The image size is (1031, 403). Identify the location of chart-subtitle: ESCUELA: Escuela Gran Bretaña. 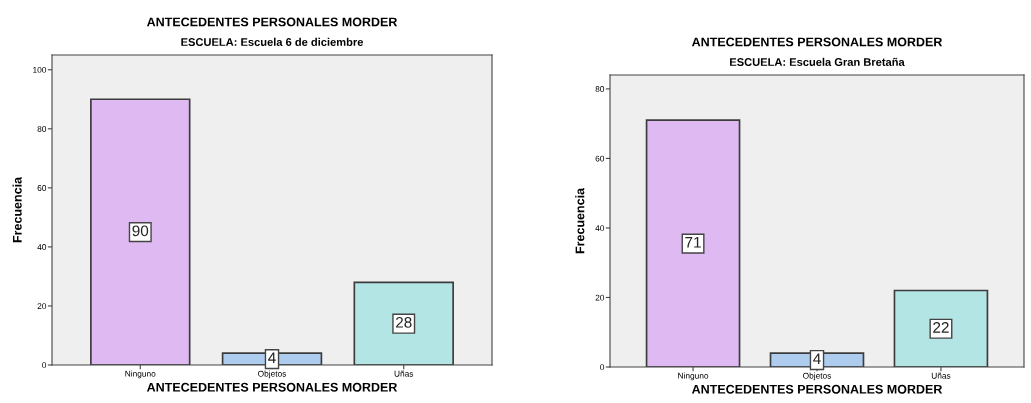
(817, 61).